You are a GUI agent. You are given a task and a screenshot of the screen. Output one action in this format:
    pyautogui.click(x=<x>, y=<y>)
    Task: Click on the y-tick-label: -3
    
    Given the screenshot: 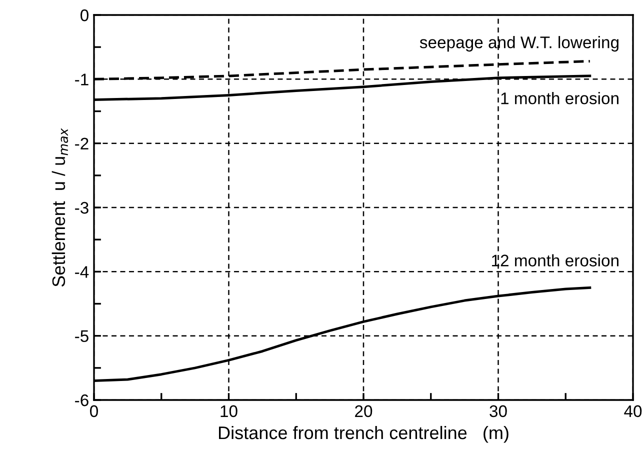 What is the action you would take?
    pyautogui.click(x=81, y=208)
    